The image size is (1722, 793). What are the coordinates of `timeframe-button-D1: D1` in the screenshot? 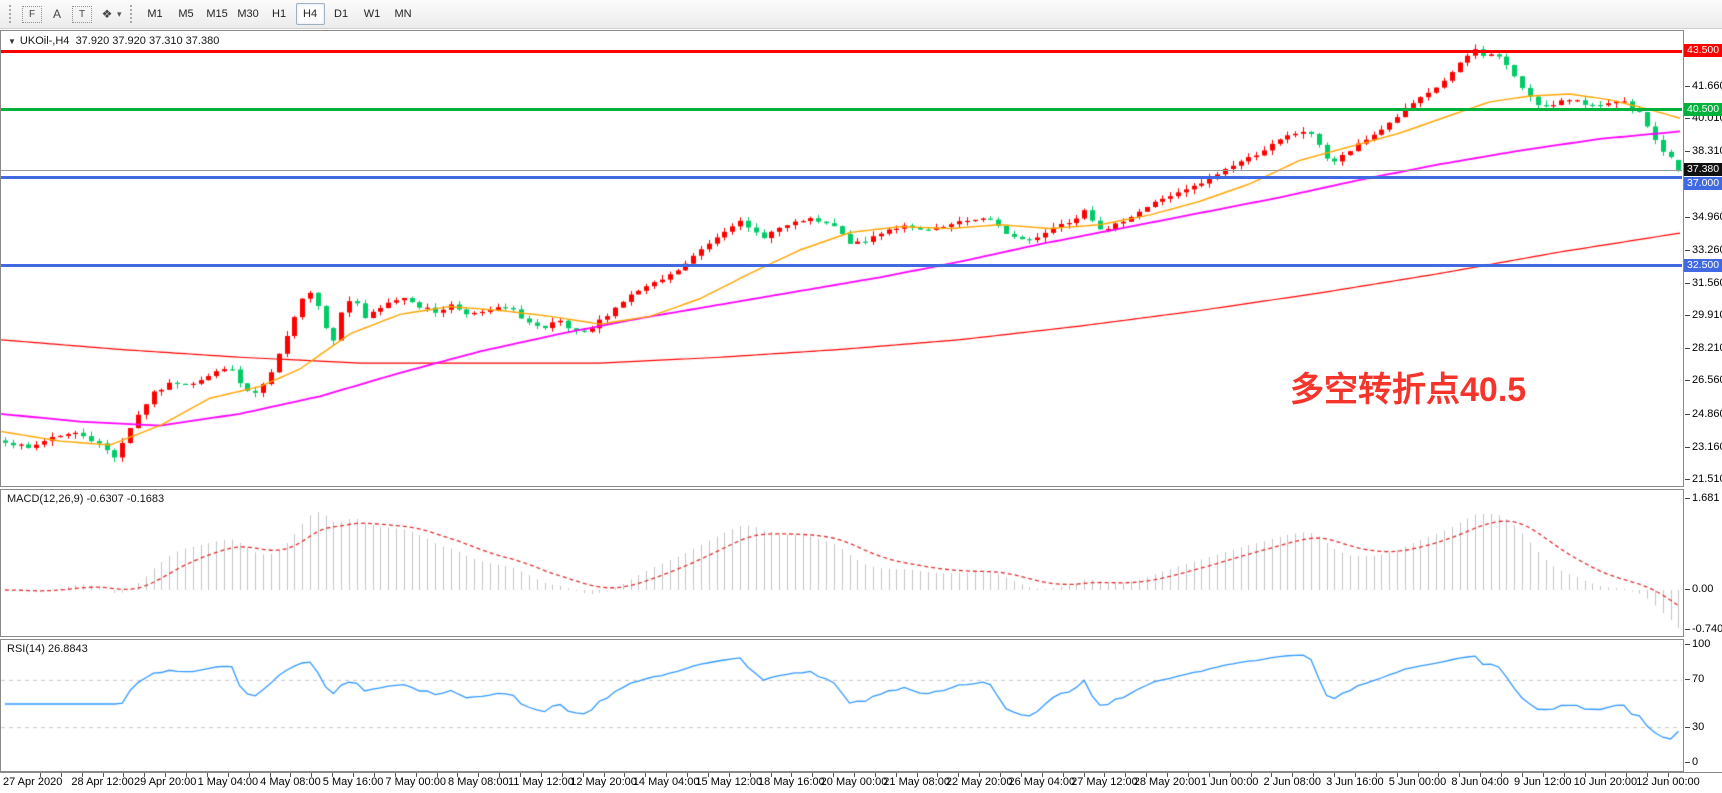 It's located at (341, 14).